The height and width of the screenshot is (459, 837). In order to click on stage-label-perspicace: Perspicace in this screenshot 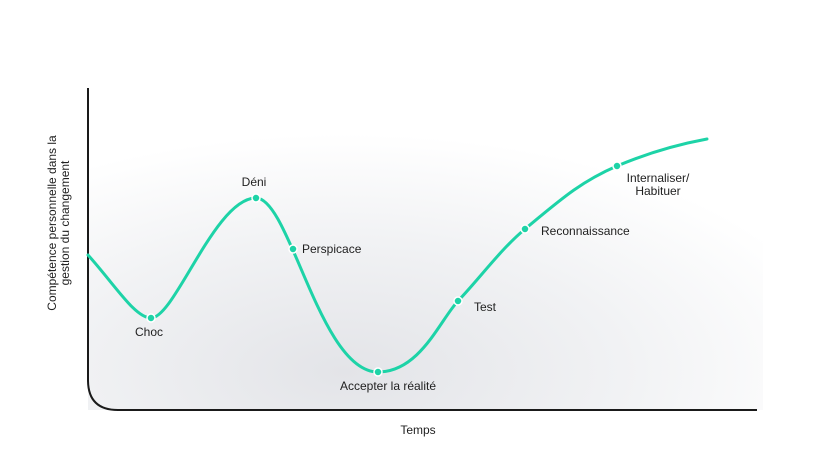, I will do `click(332, 249)`.